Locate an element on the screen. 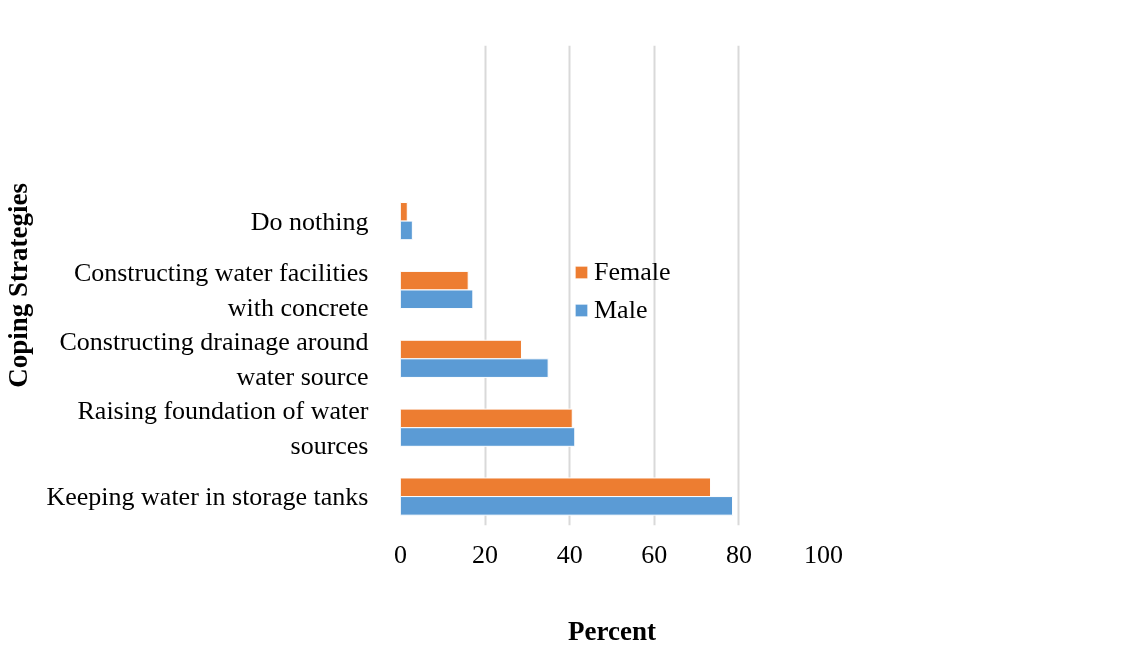  legend-label: Male is located at coordinates (621, 310).